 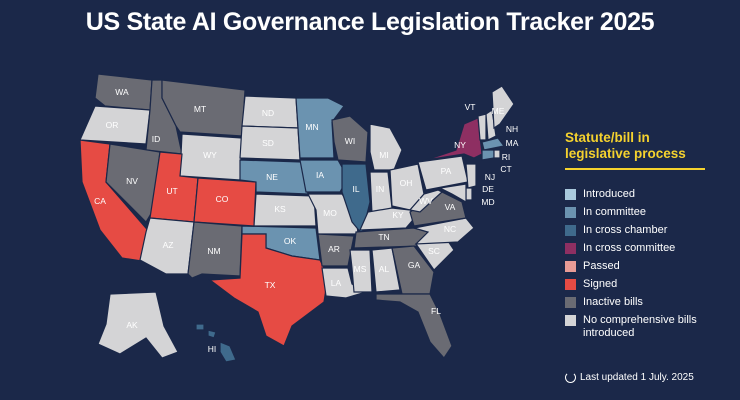 I want to click on state-label-ms: MS, so click(x=360, y=269).